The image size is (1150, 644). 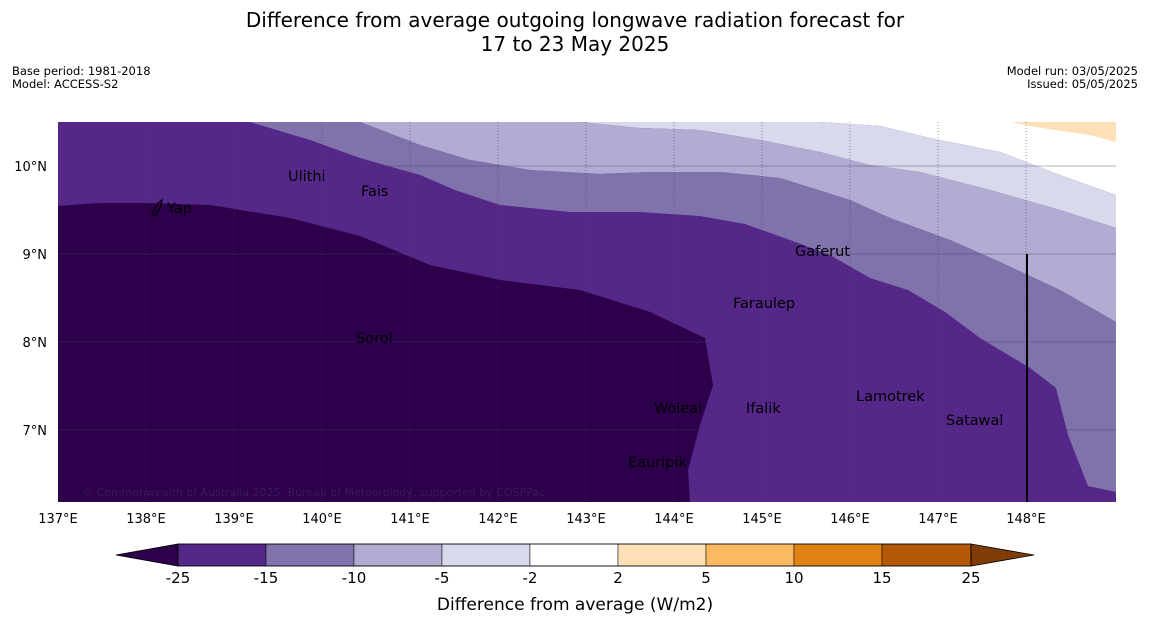 What do you see at coordinates (764, 304) in the screenshot?
I see `place-label-faraulep: Faraulep` at bounding box center [764, 304].